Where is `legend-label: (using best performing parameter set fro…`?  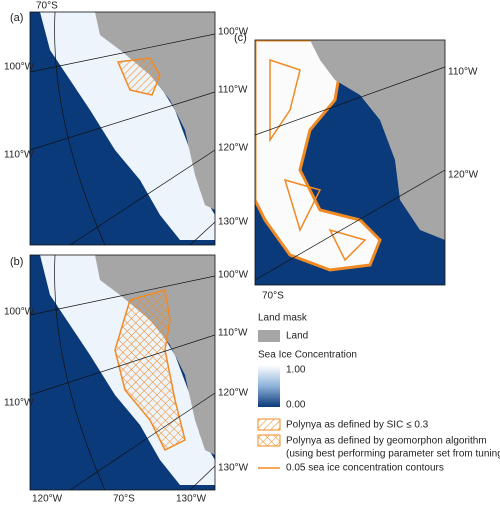 legend-label: (using best performing parameter set fro… is located at coordinates (393, 454).